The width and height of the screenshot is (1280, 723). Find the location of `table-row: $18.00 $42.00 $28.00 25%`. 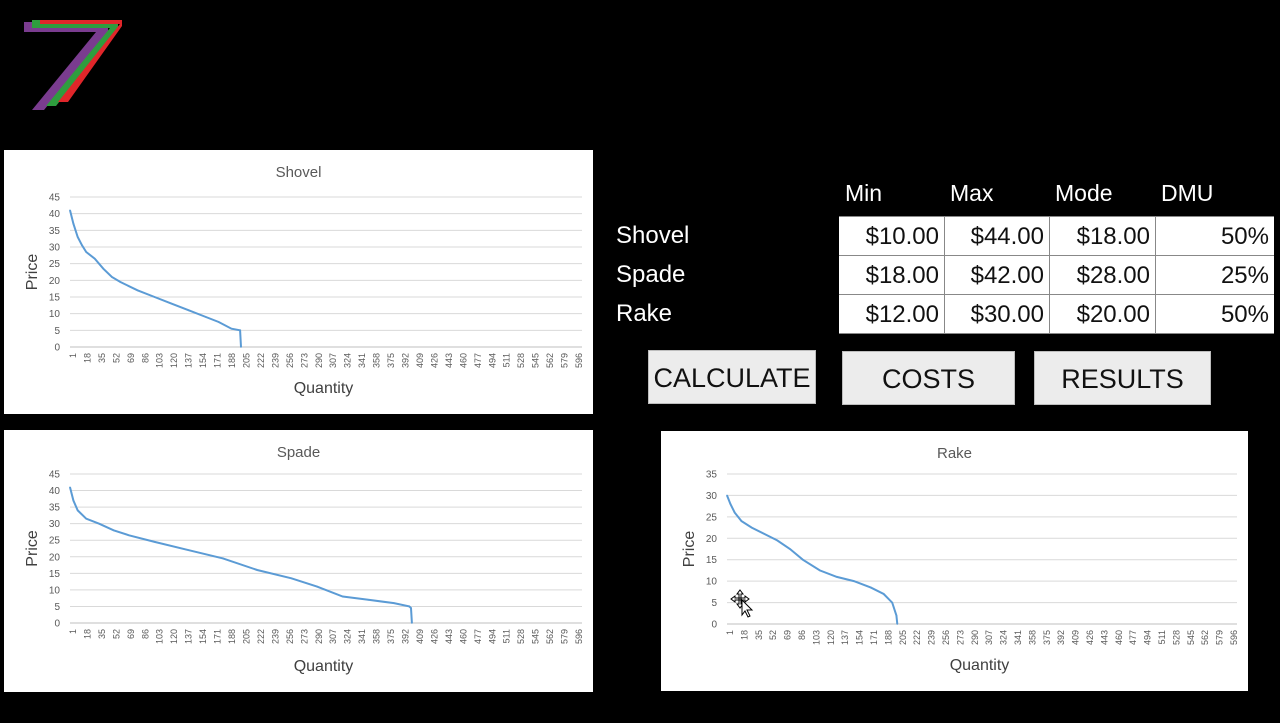

table-row: $18.00 $42.00 $28.00 25% is located at coordinates (1056, 275).